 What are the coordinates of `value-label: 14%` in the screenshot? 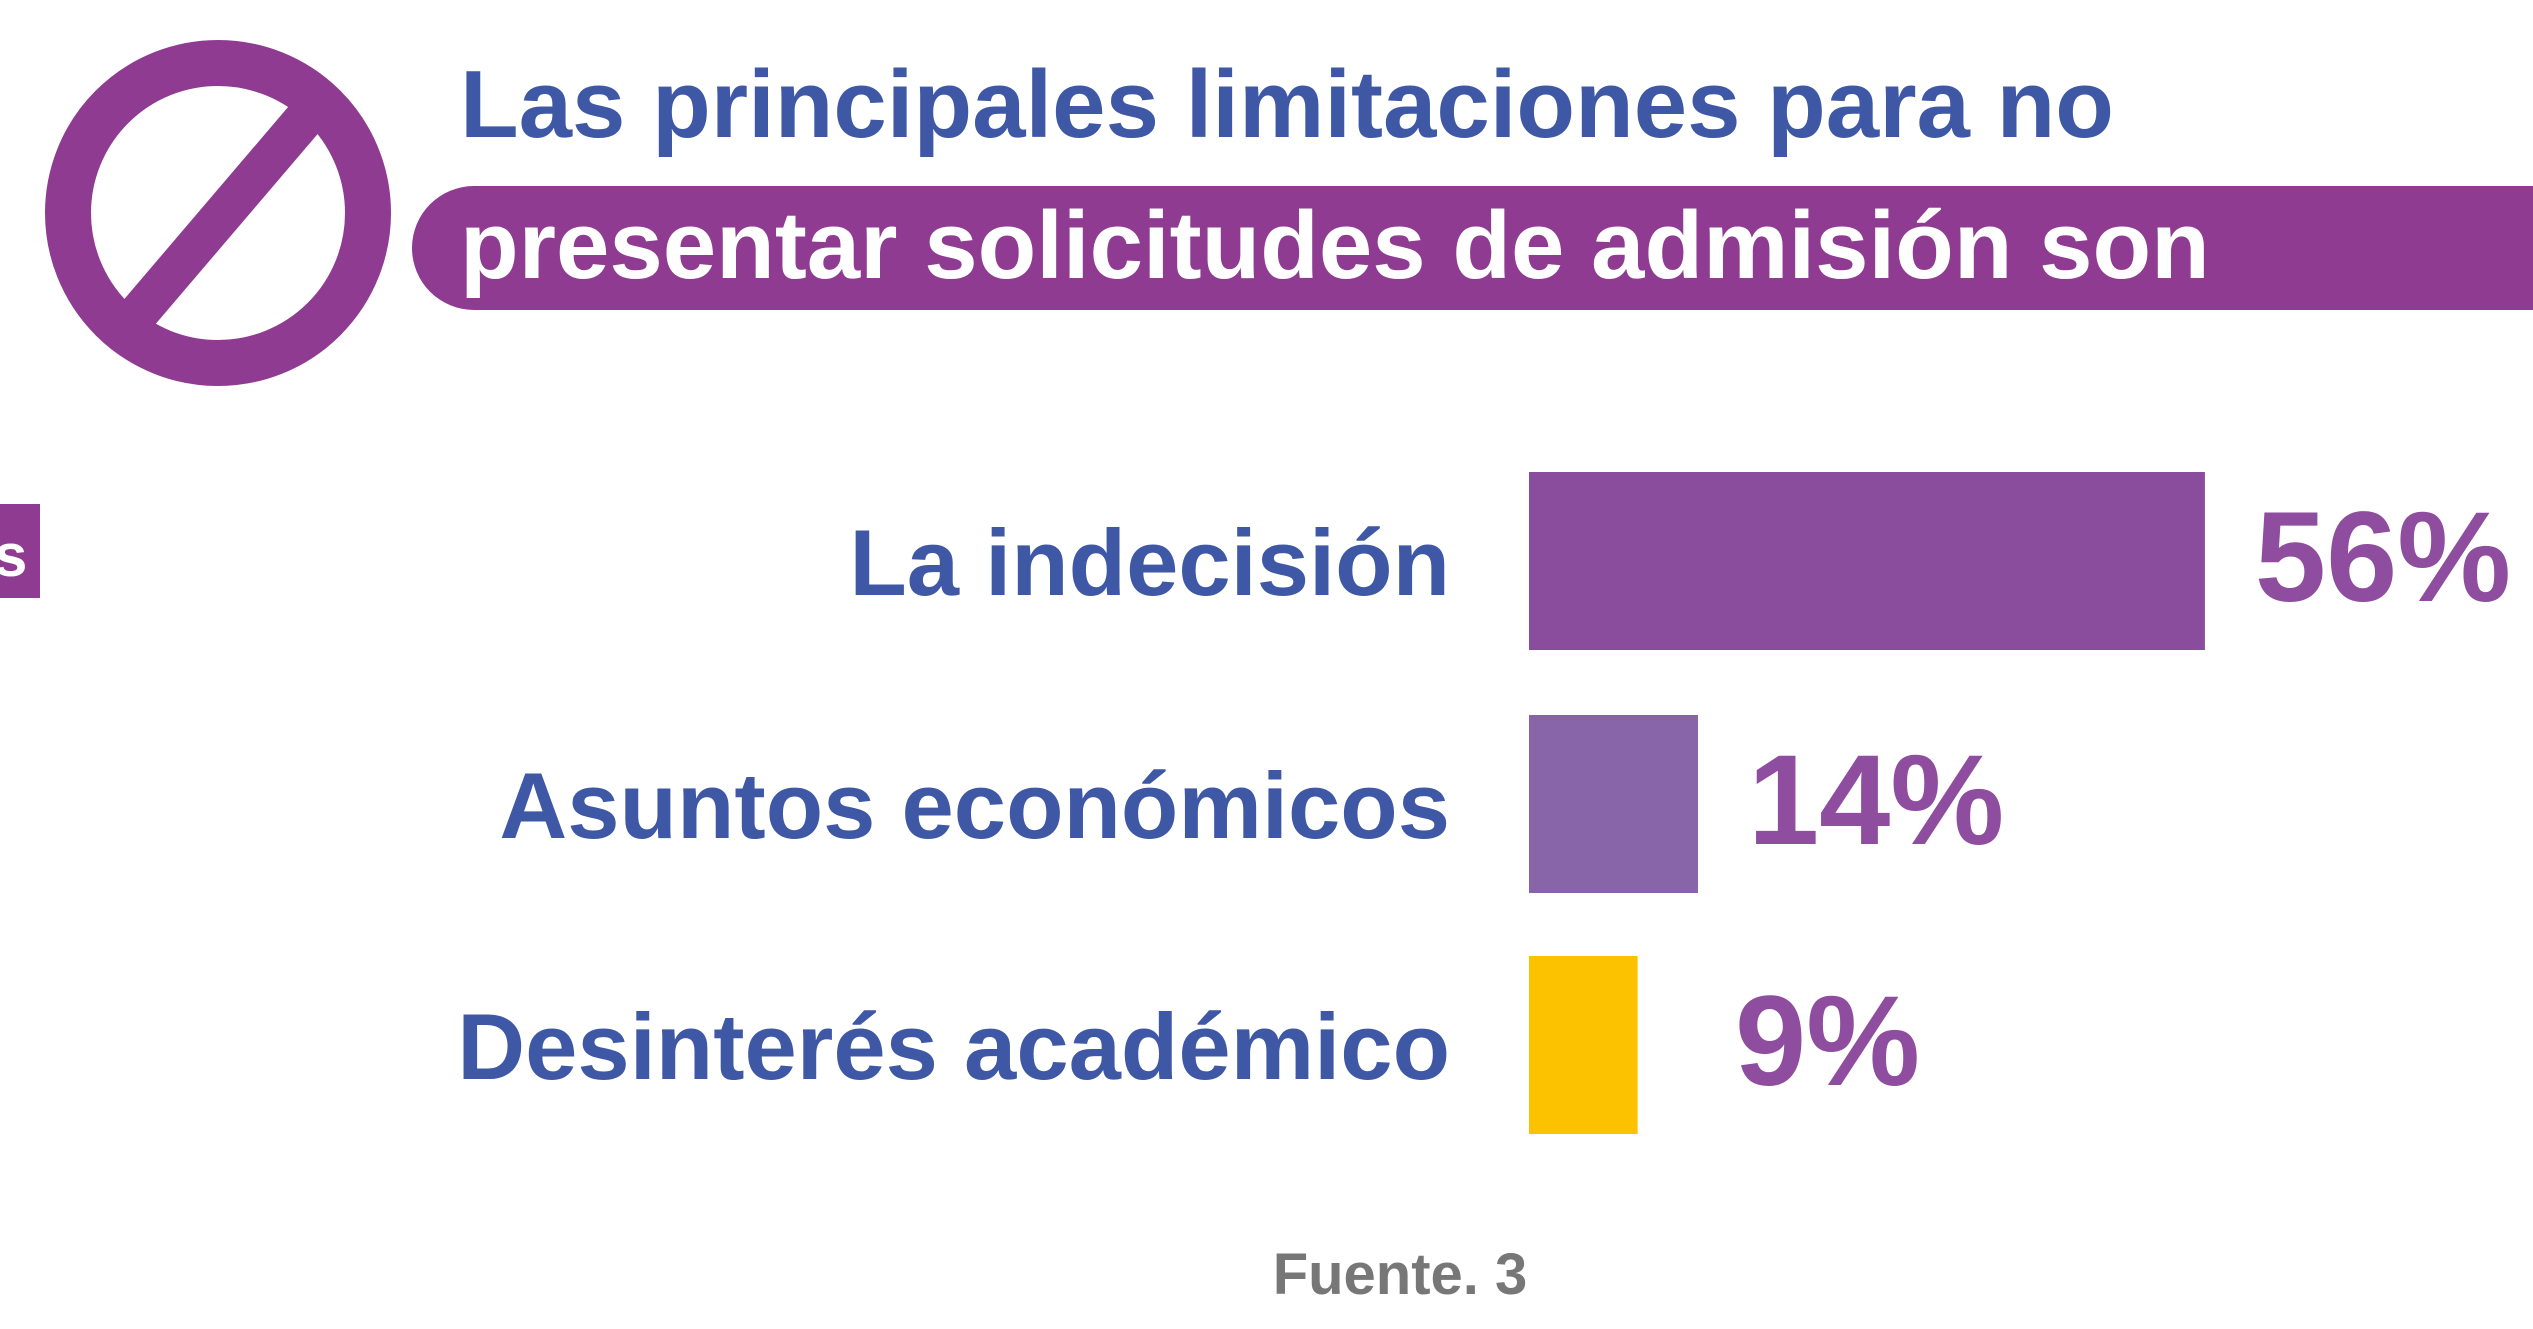 It's located at (1876, 800).